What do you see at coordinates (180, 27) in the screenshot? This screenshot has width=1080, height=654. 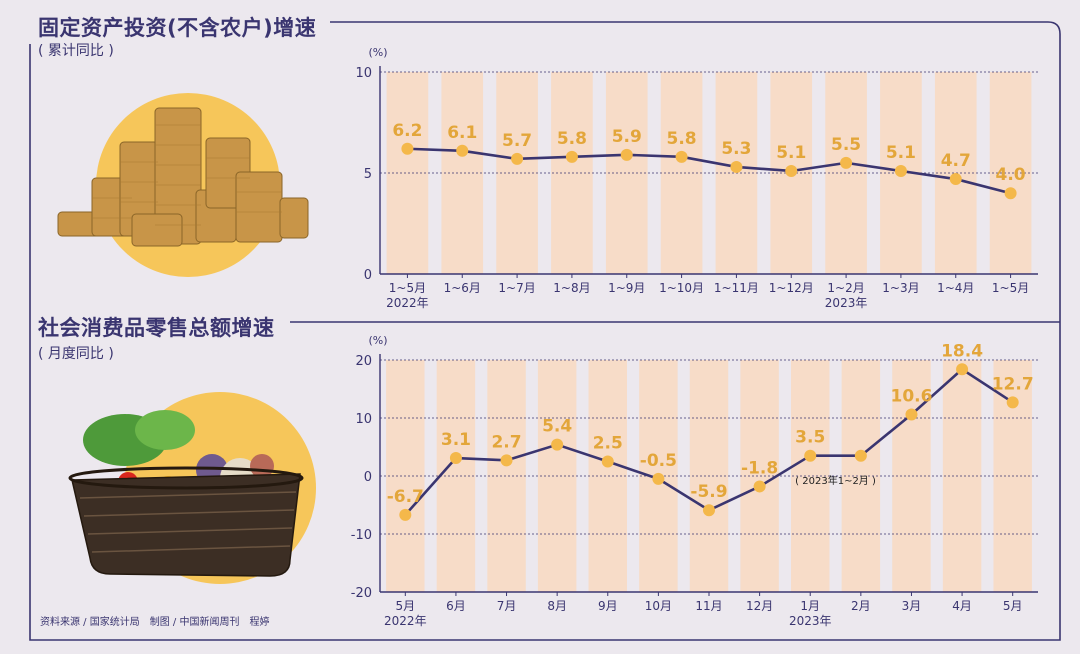 I see `chart1-title: 固定资产投资(不含农户)增速` at bounding box center [180, 27].